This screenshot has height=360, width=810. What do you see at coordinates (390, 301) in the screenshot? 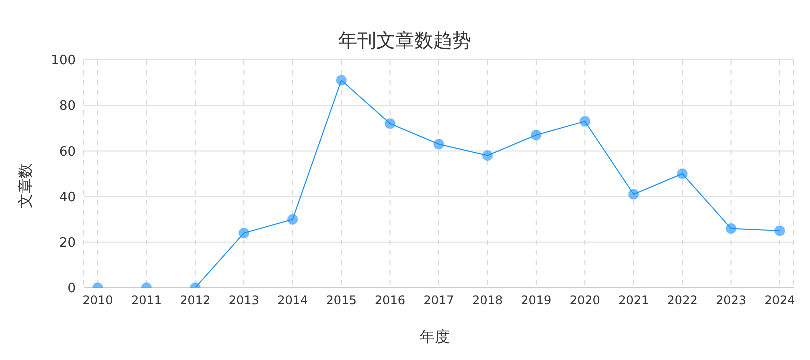
I see `x-tick-label: 2016` at bounding box center [390, 301].